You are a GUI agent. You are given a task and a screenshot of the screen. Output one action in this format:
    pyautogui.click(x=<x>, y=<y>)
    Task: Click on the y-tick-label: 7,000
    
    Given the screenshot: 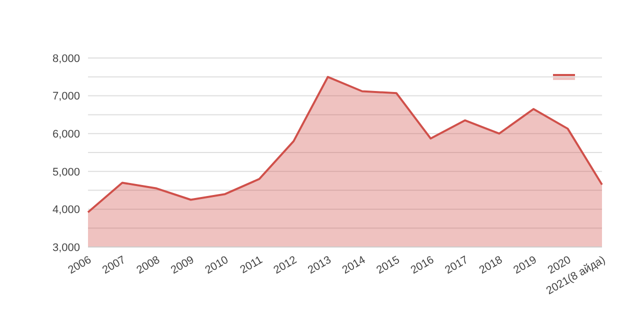 What is the action you would take?
    pyautogui.click(x=66, y=96)
    